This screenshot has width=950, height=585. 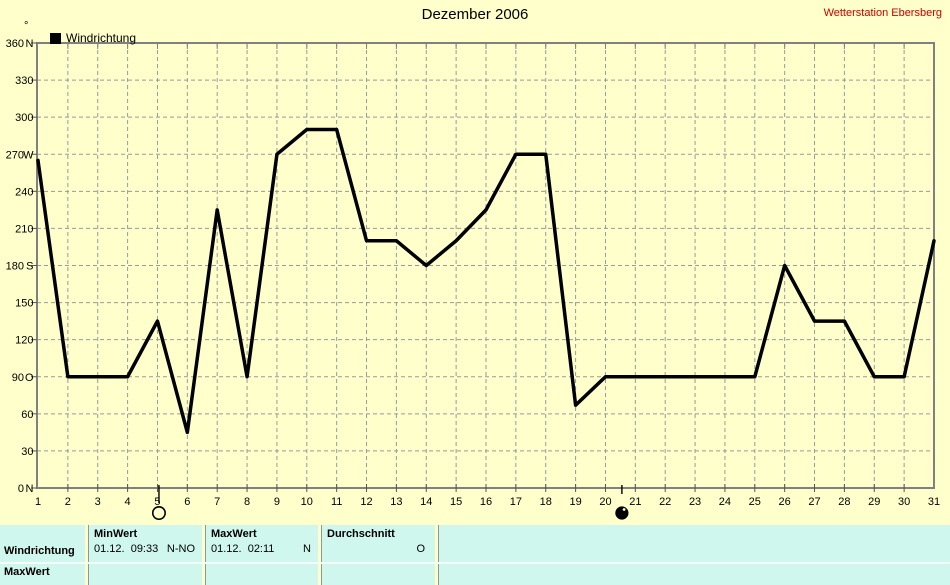 What do you see at coordinates (28, 155) in the screenshot?
I see `y-tick-compass-label: W` at bounding box center [28, 155].